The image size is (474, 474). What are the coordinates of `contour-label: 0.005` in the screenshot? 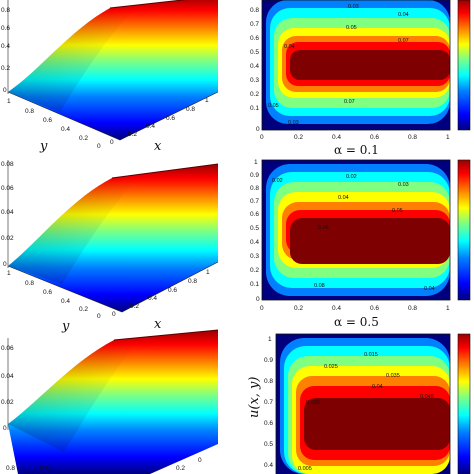 It's located at (305, 469).